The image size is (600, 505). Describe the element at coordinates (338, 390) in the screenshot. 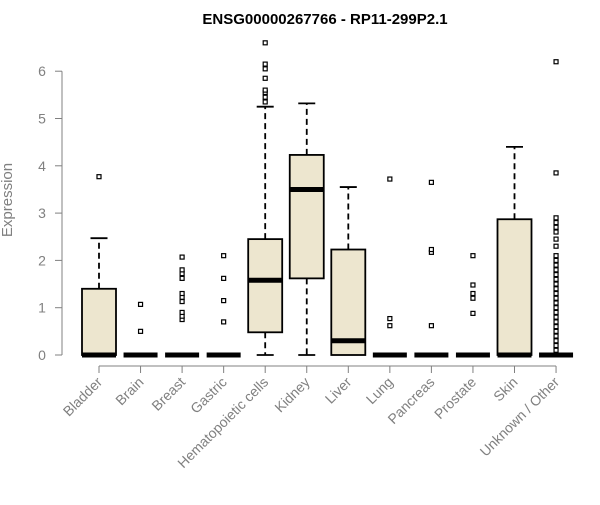

I see `x-tick-label: Liver` at that location.